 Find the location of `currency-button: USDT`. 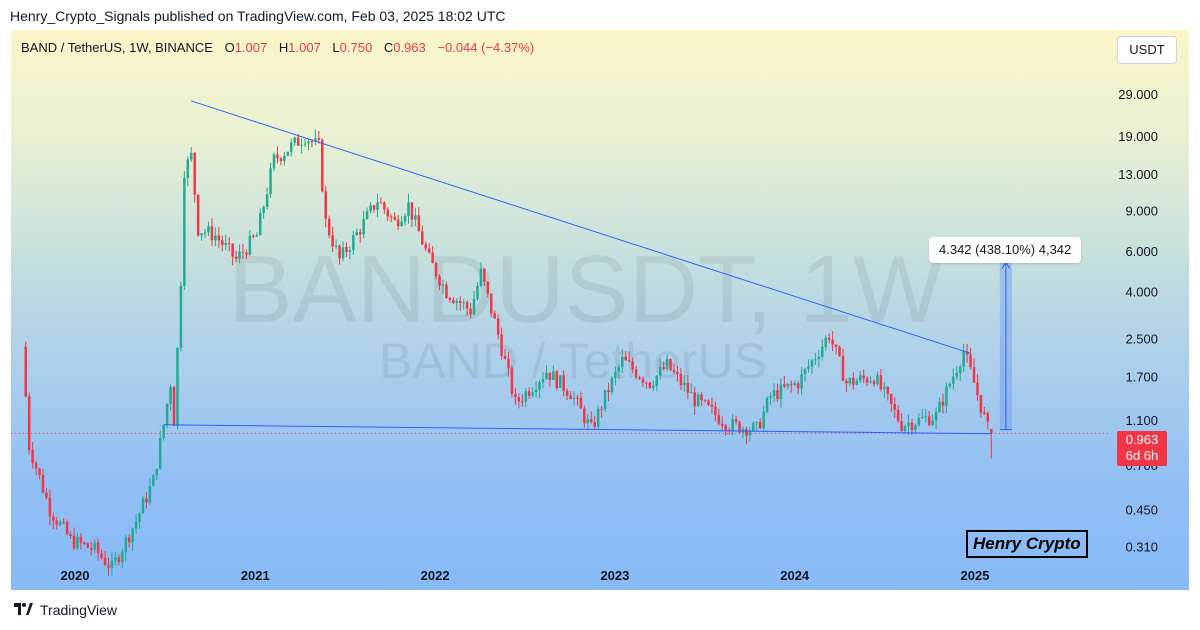

currency-button: USDT is located at coordinates (1147, 50).